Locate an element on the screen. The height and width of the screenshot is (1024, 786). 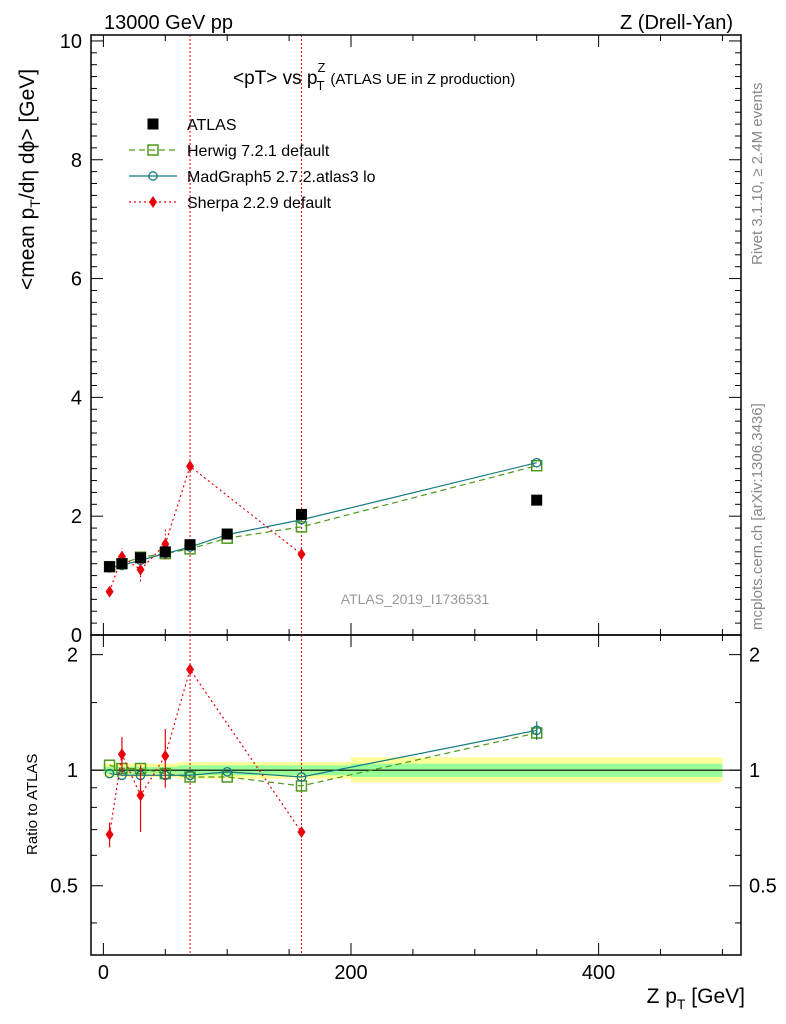
ratio-tick-label-right: 0.5 is located at coordinates (763, 887).